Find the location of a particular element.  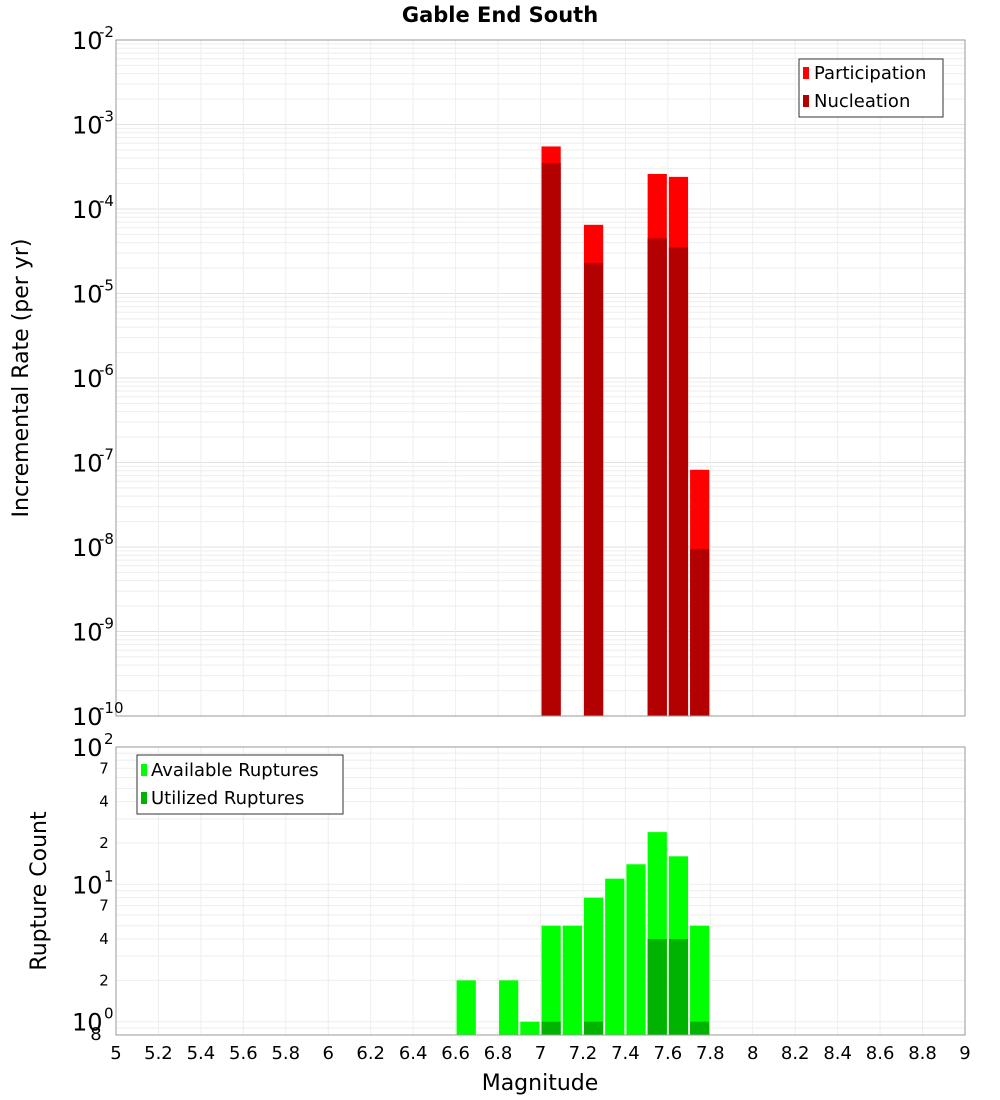

count-y-axis-label: Rupture Count is located at coordinates (39, 891).